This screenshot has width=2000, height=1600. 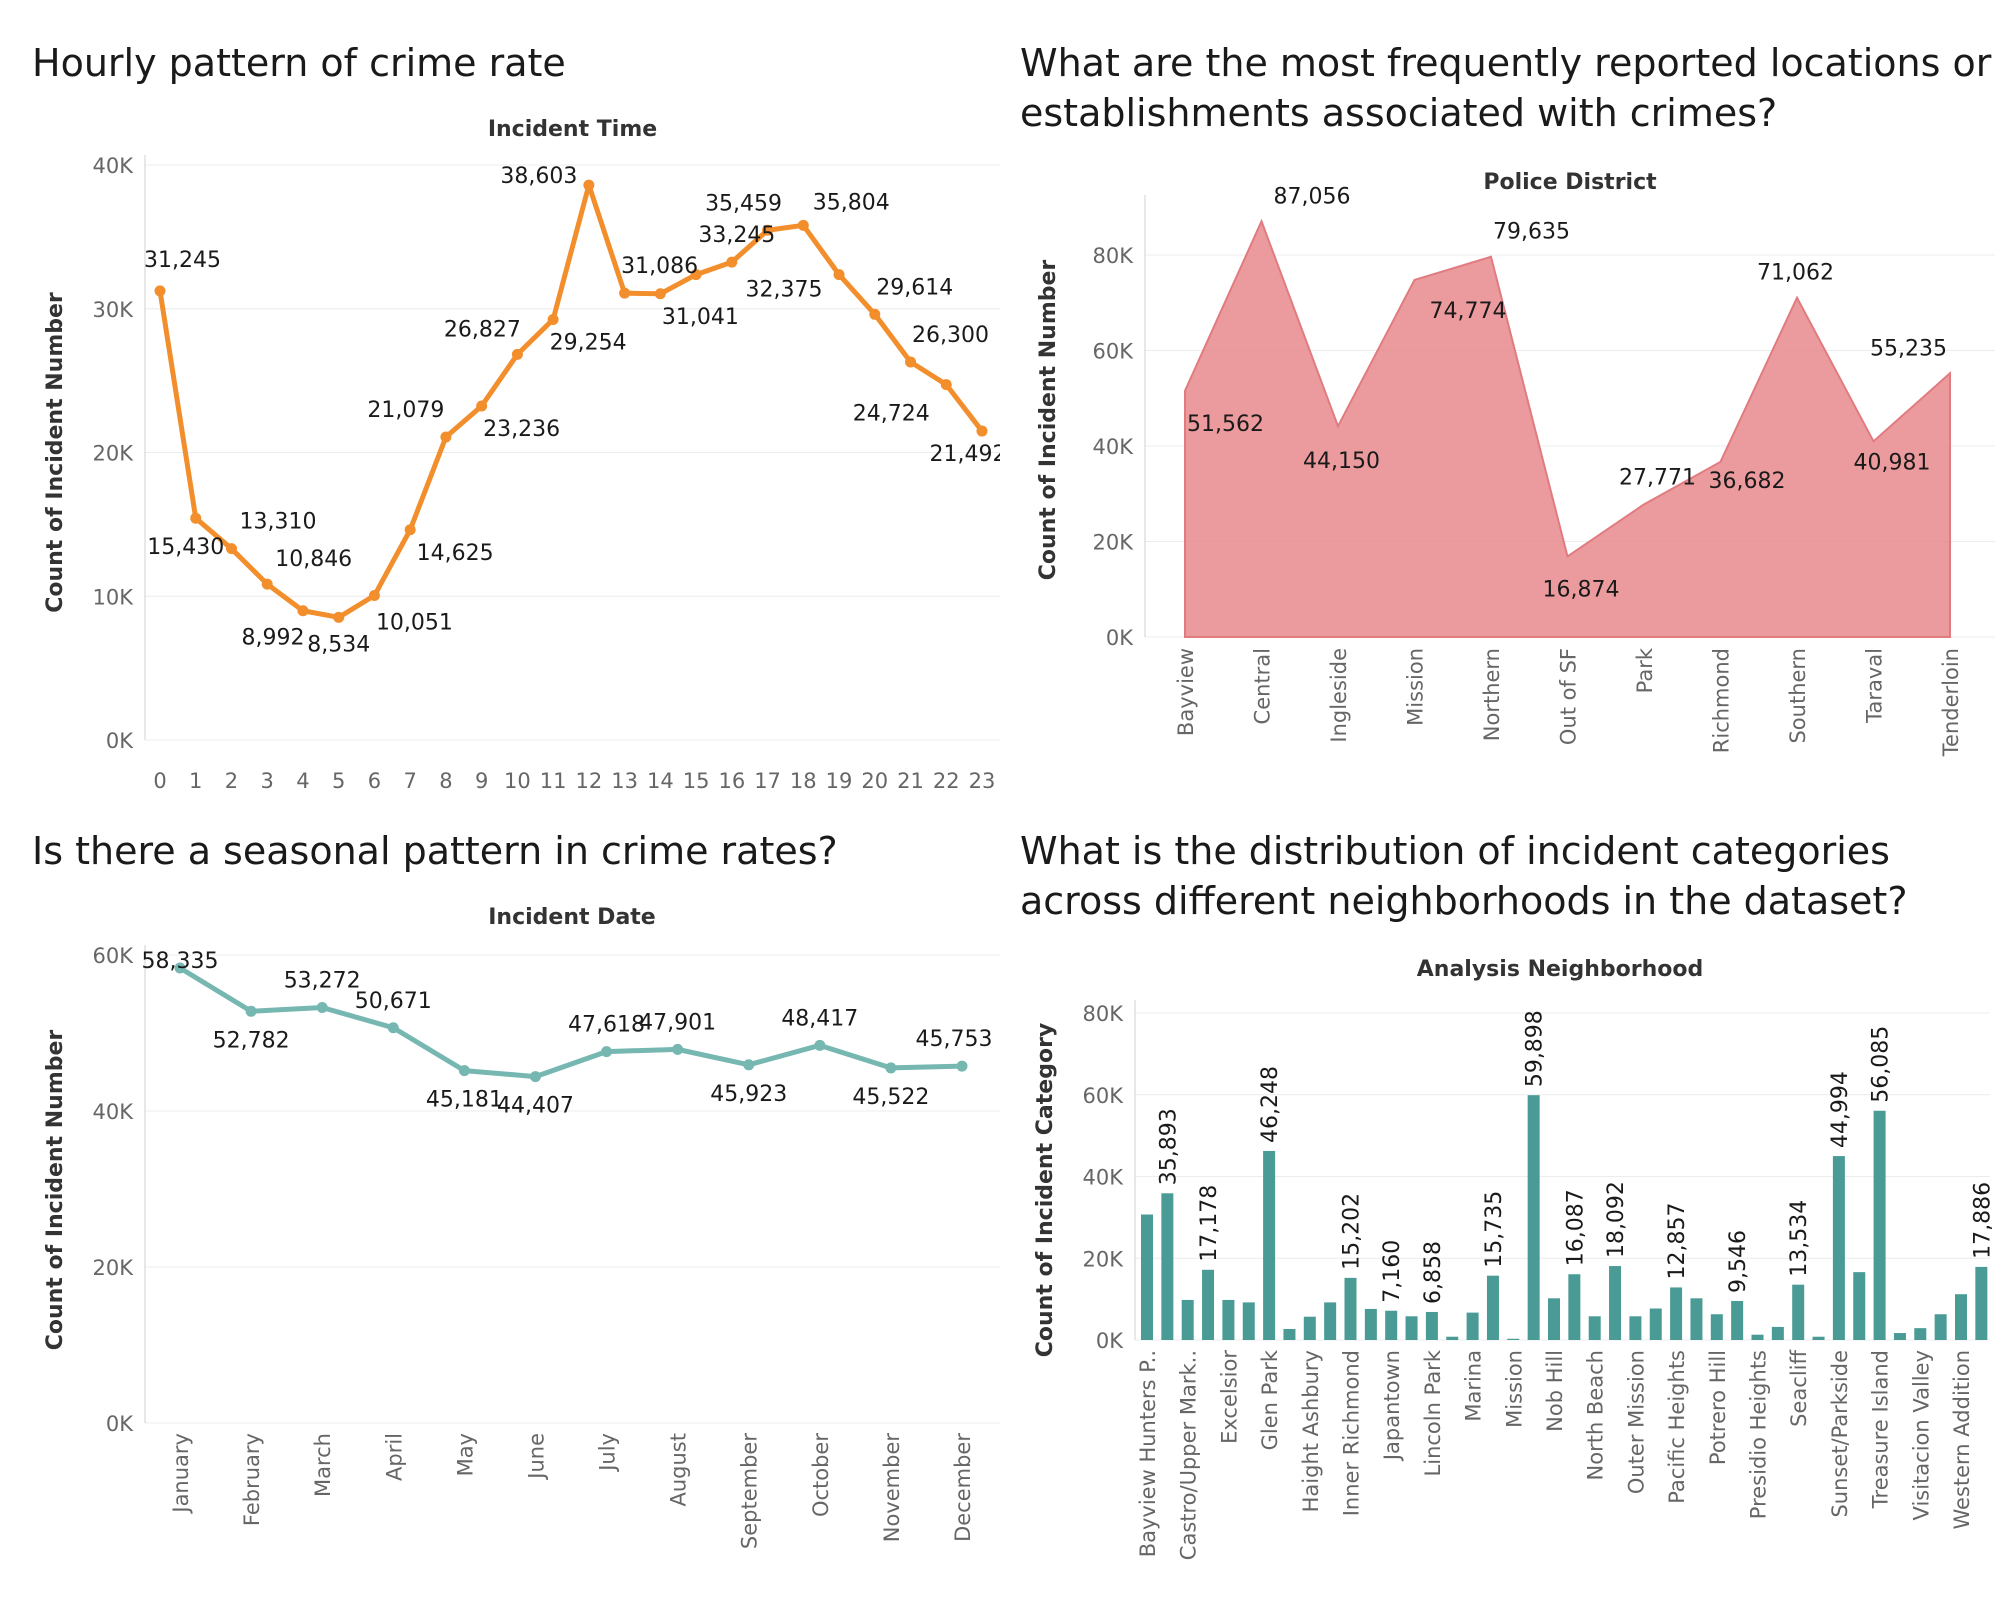 I want to click on x-tick-label: 2, so click(x=231, y=781).